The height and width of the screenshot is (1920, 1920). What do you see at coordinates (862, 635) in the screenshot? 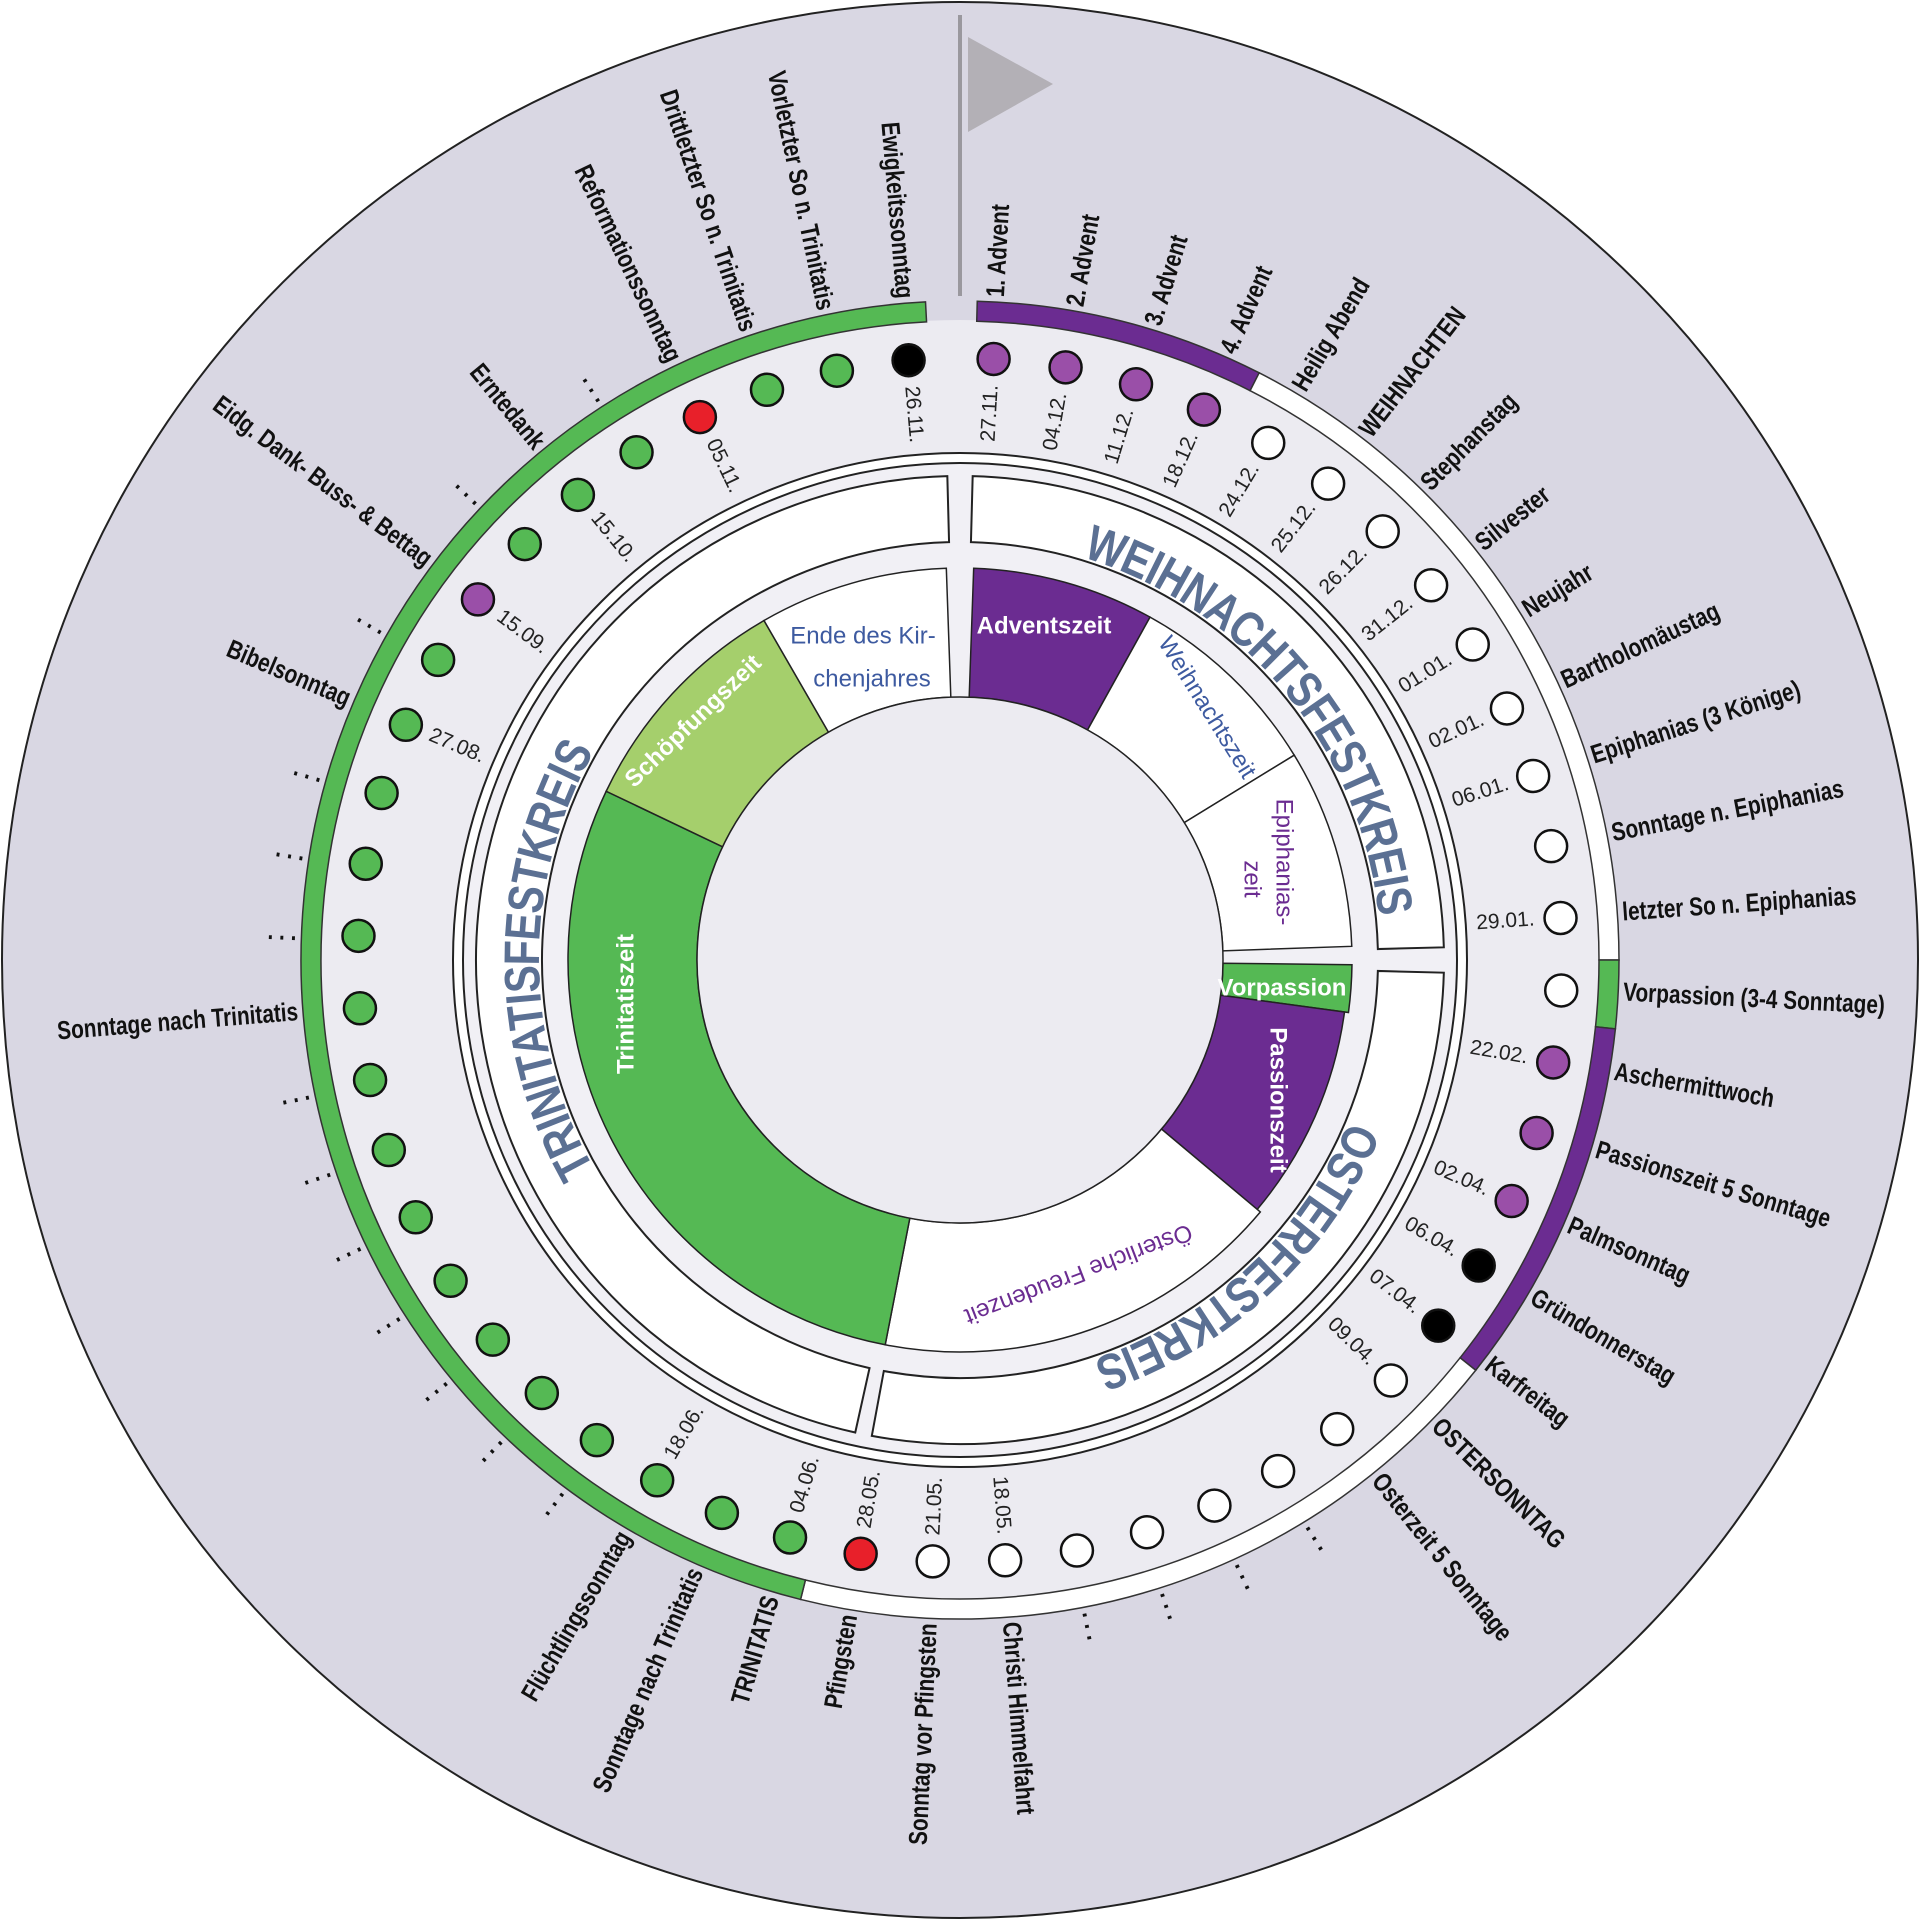
I see `season-label: Ende des Kir-` at bounding box center [862, 635].